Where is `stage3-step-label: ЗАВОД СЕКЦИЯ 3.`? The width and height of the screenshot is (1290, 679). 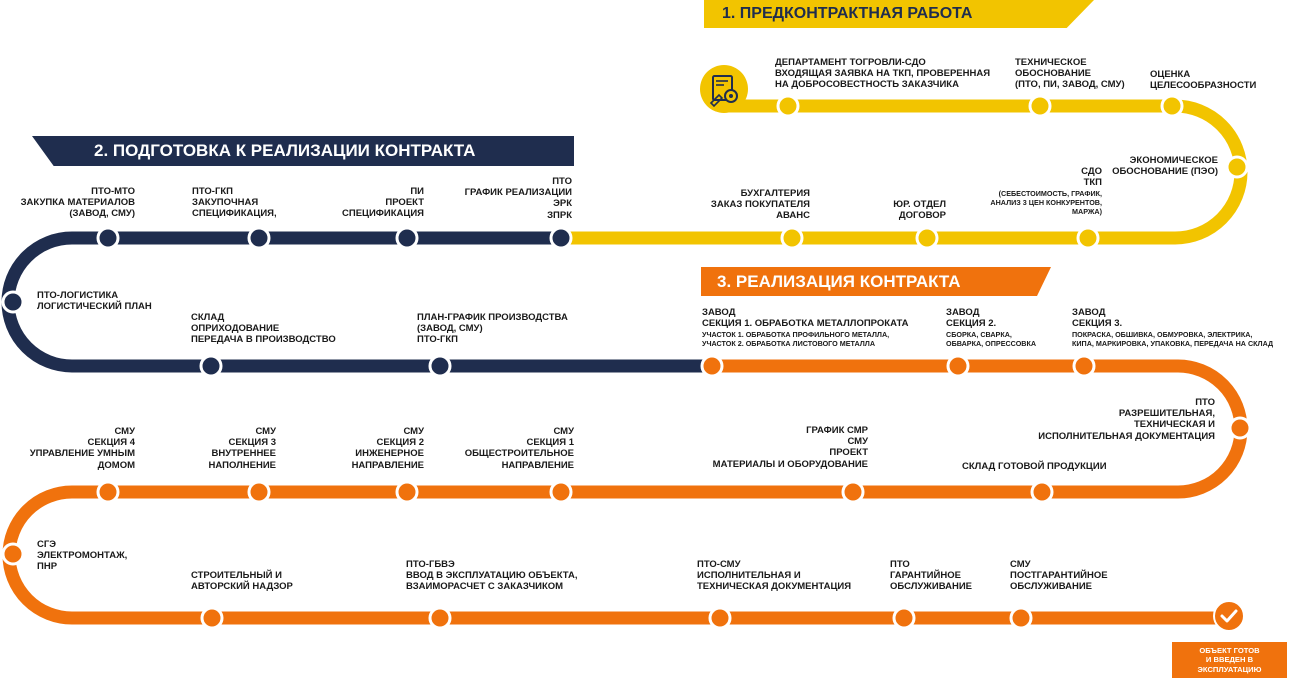 stage3-step-label: ЗАВОД СЕКЦИЯ 3. is located at coordinates (1097, 318).